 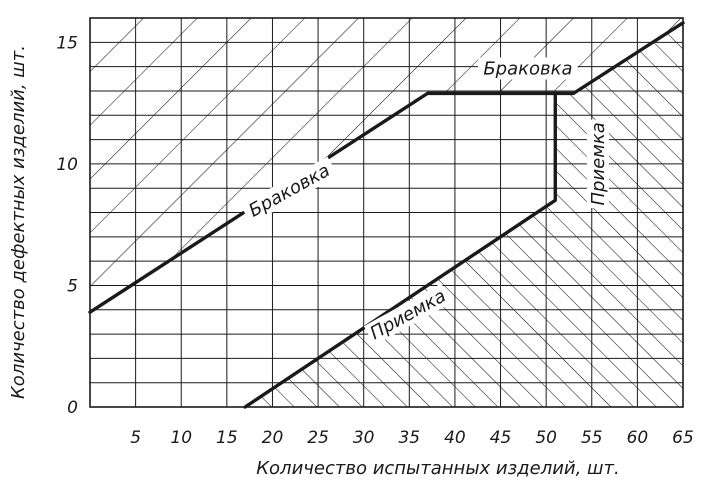 What do you see at coordinates (72, 408) in the screenshot?
I see `y-tick-label: 0` at bounding box center [72, 408].